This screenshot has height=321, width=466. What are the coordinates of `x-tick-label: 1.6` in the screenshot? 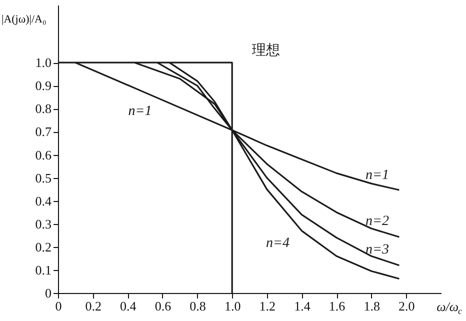 It's located at (337, 306).